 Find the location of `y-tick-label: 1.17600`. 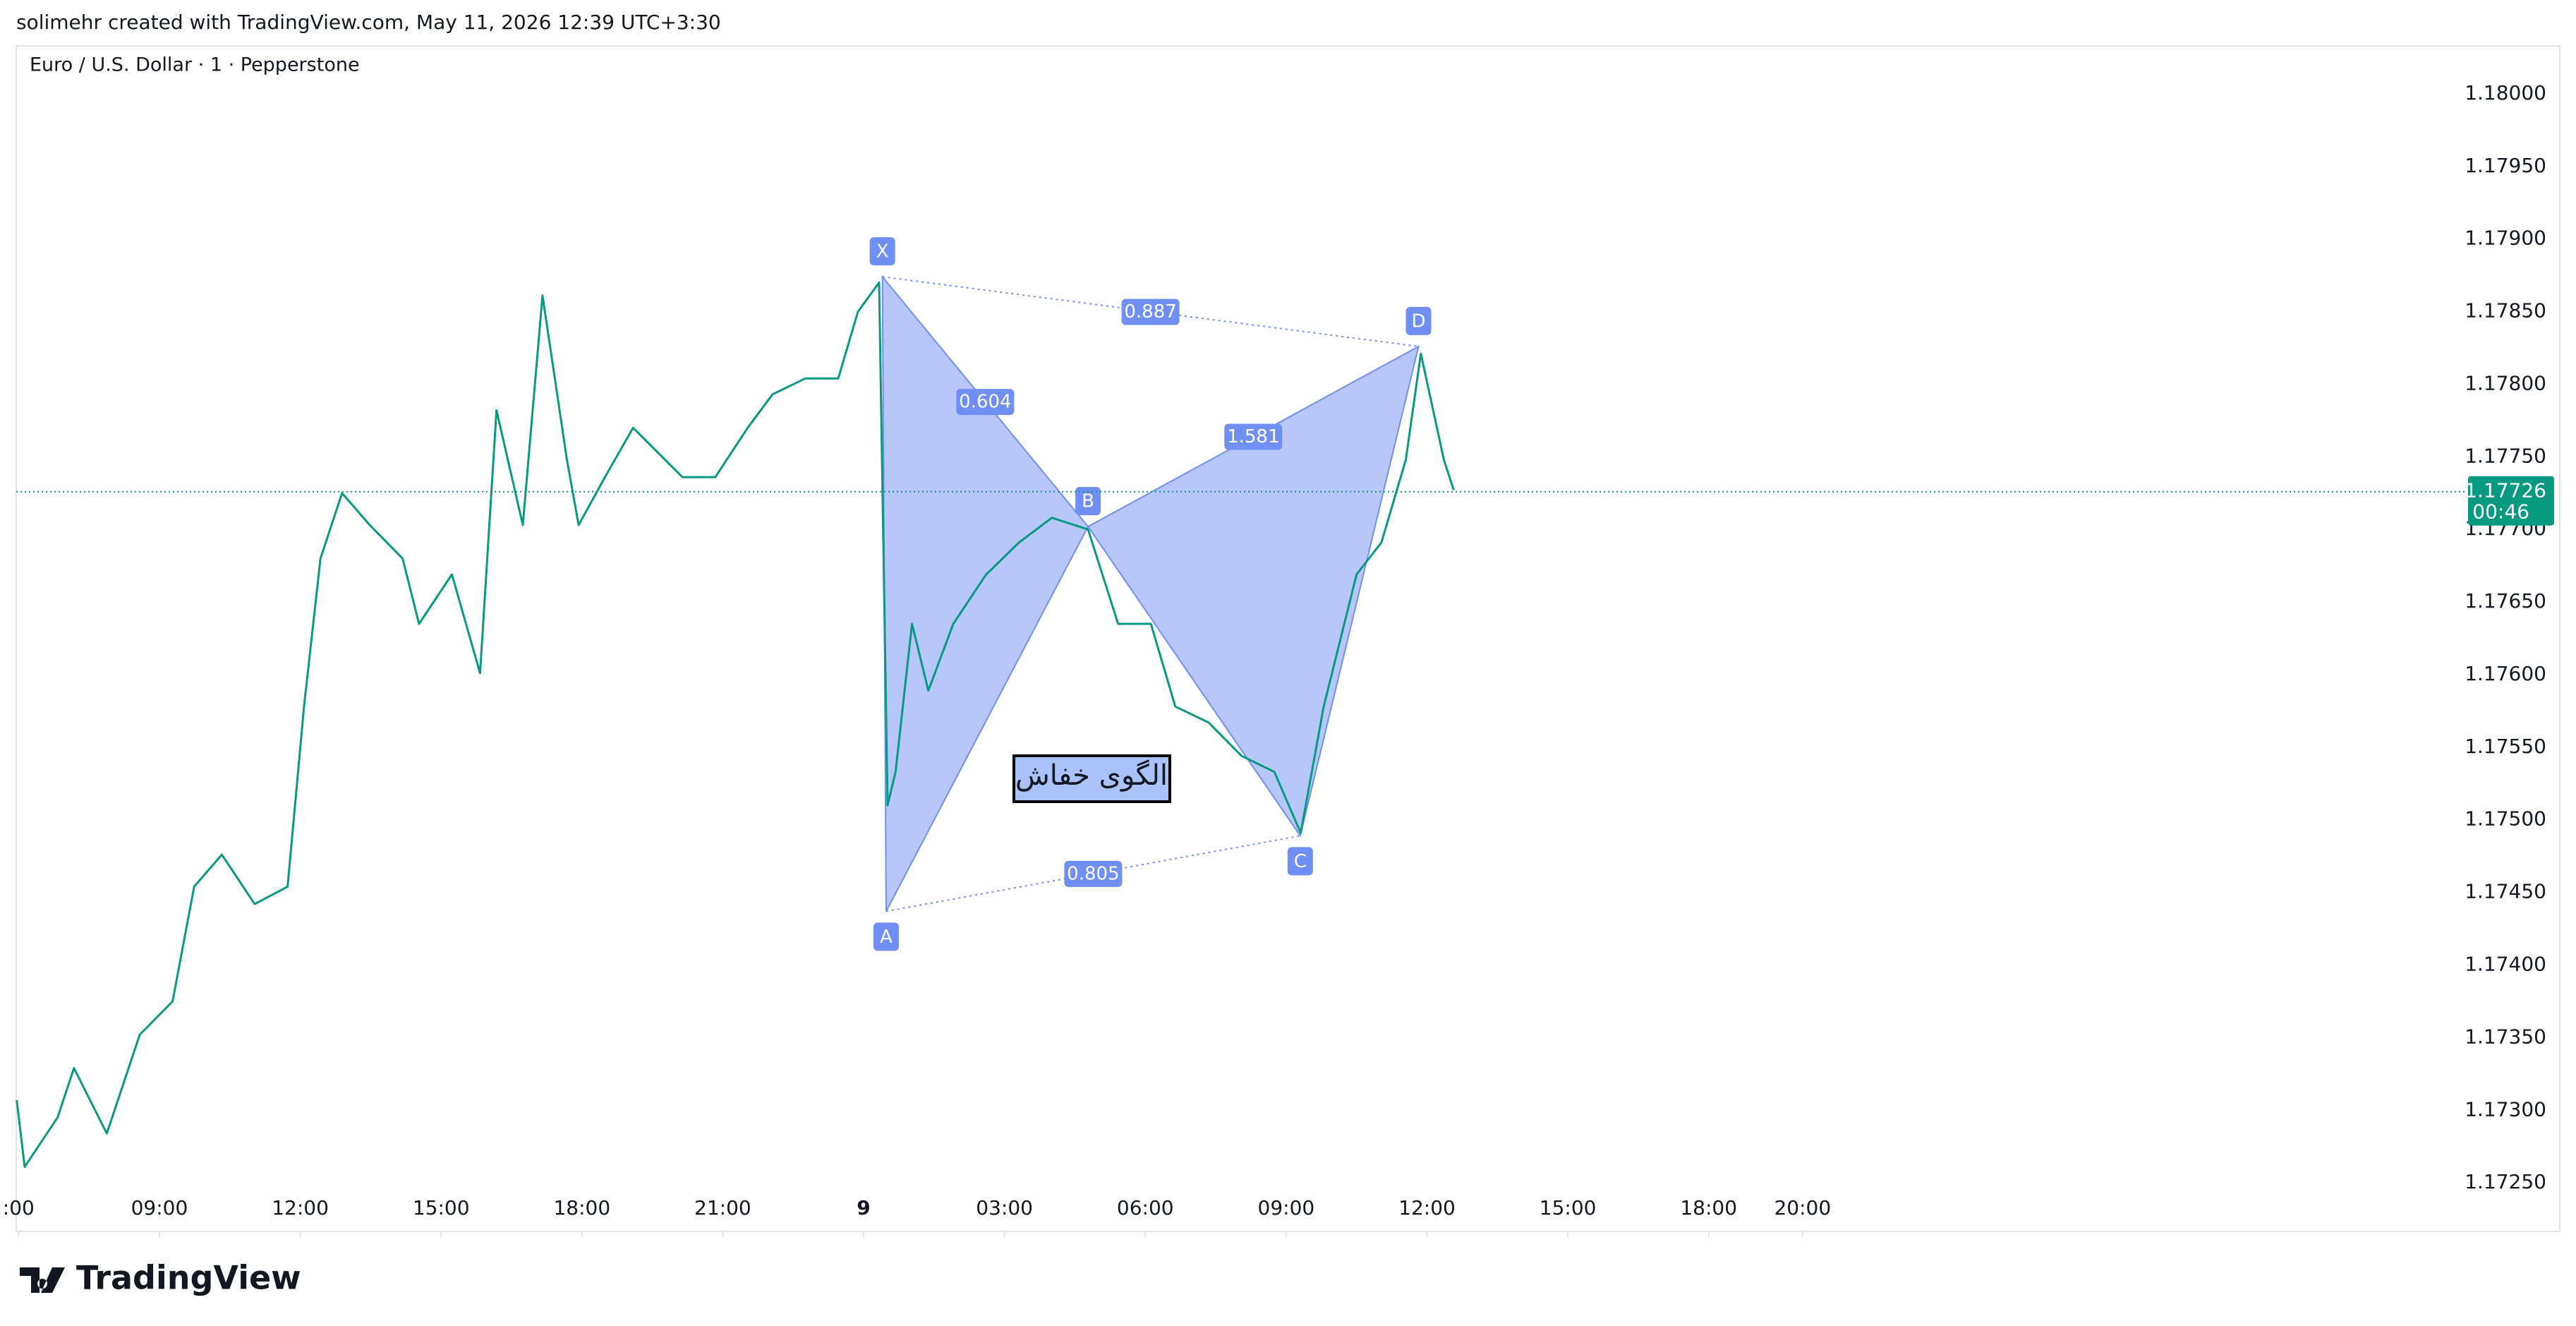

y-tick-label: 1.17600 is located at coordinates (2506, 673).